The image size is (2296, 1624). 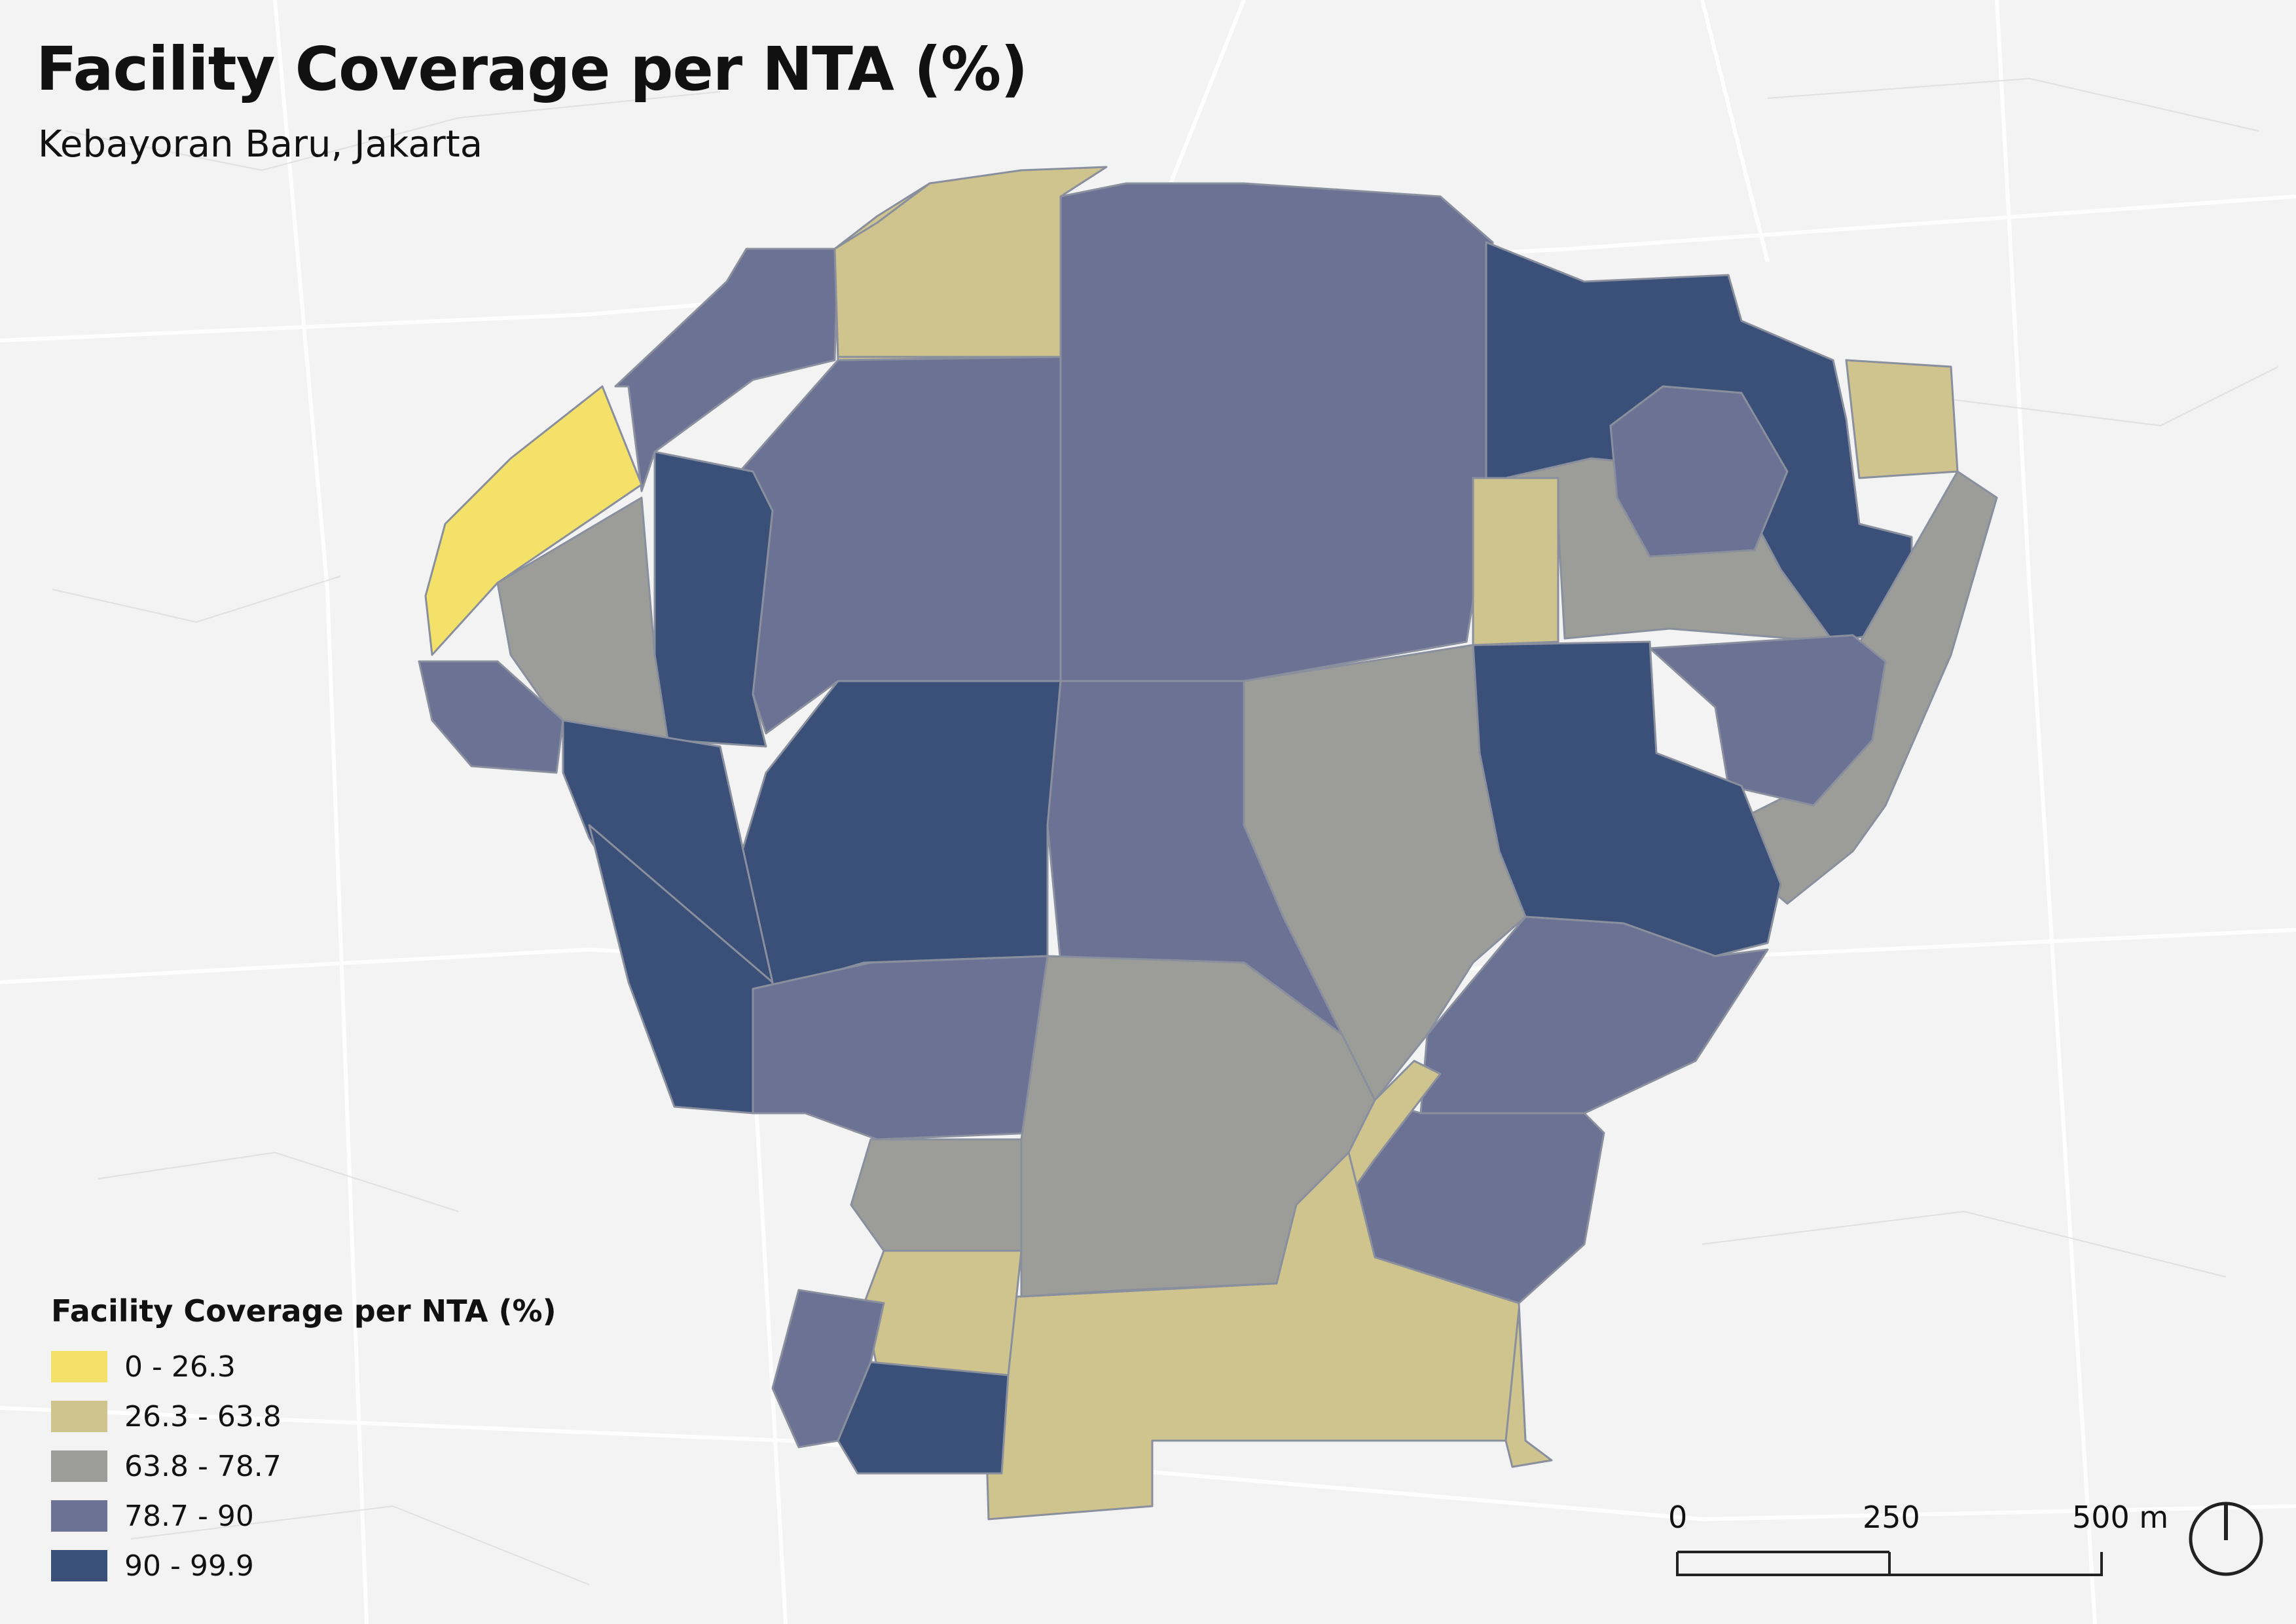 What do you see at coordinates (303, 1566) in the screenshot?
I see `legend-item: 90 - 99.9` at bounding box center [303, 1566].